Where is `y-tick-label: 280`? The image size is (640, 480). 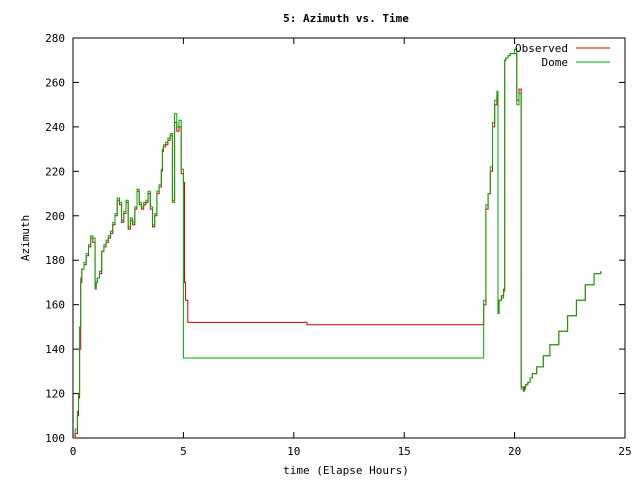 y-tick-label: 280 is located at coordinates (55, 38).